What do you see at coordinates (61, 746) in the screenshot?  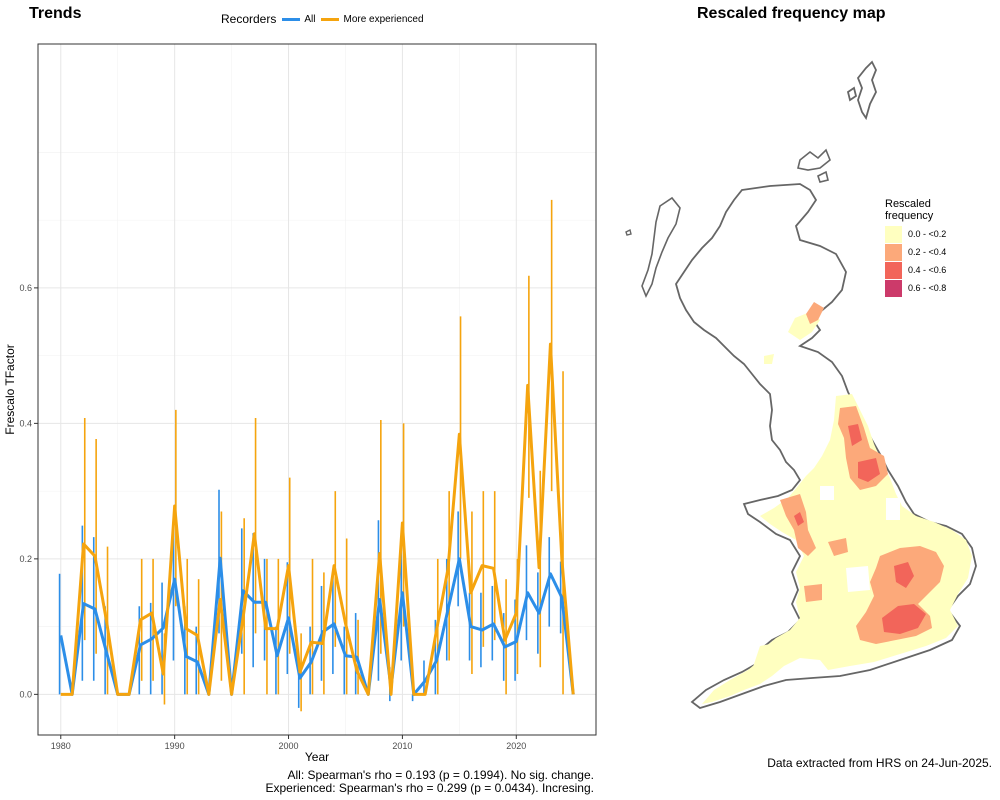 I see `x-tick-label: 1980` at bounding box center [61, 746].